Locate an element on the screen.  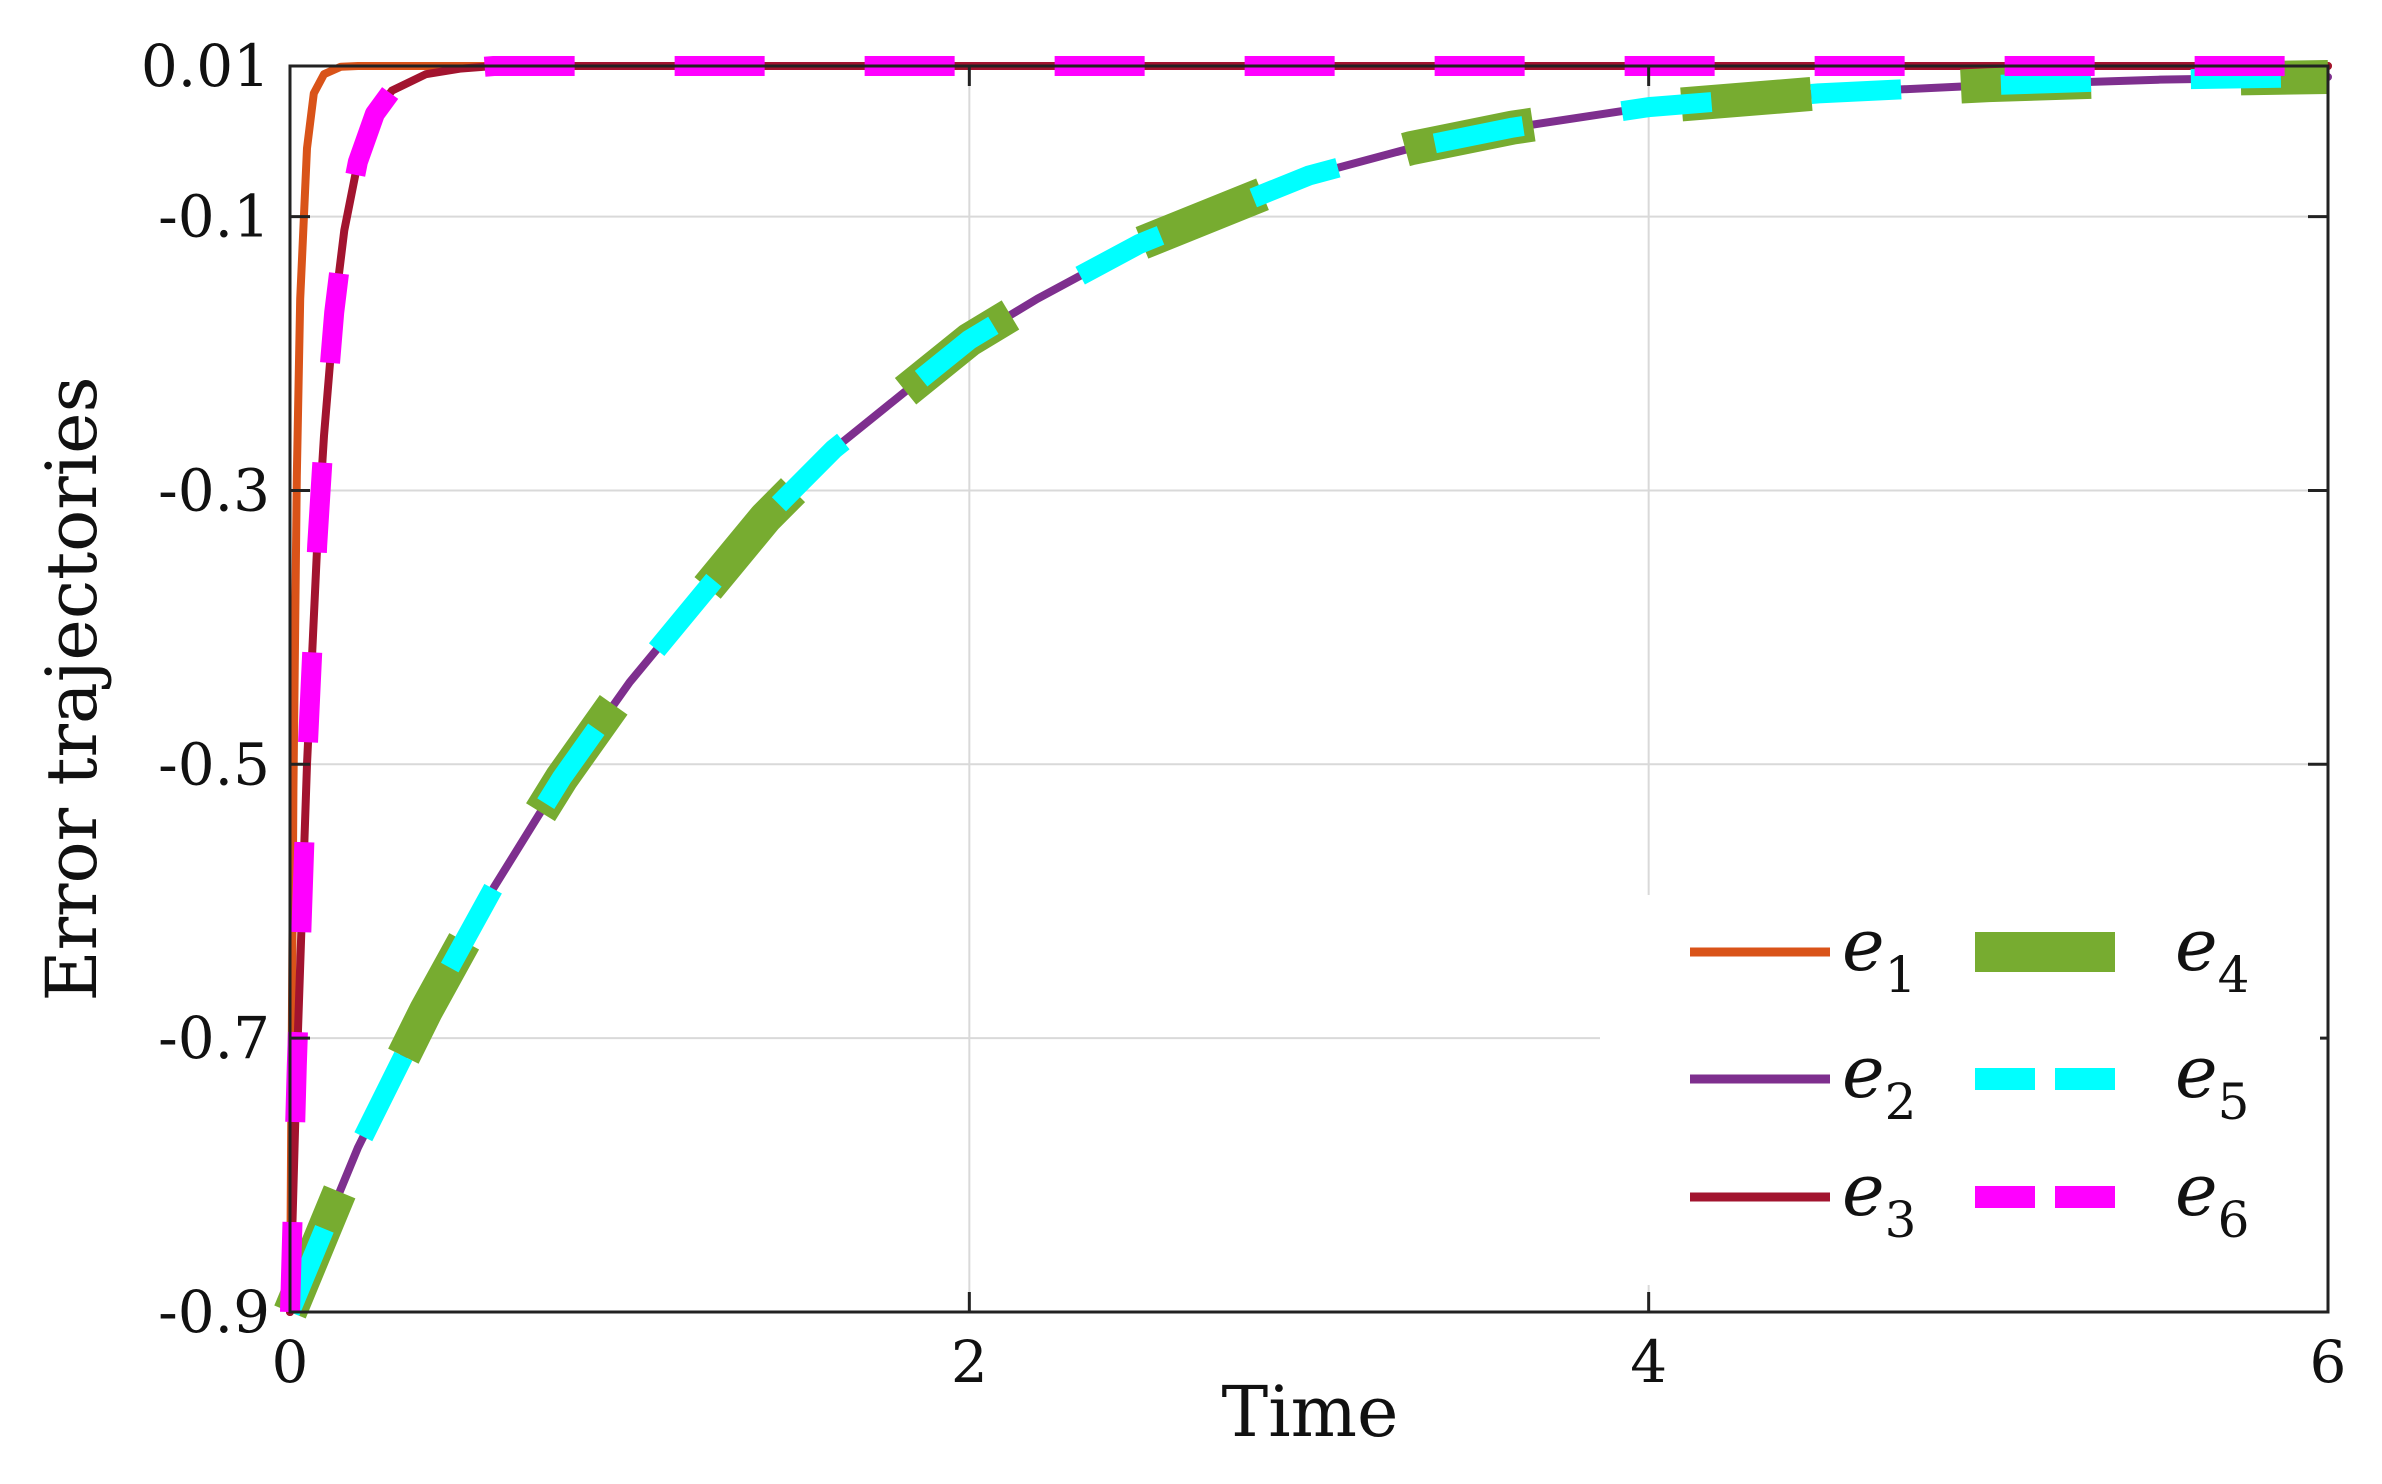
legend: e1 e4 e2 e5 e3 e6 is located at coordinates (1960, 1090).